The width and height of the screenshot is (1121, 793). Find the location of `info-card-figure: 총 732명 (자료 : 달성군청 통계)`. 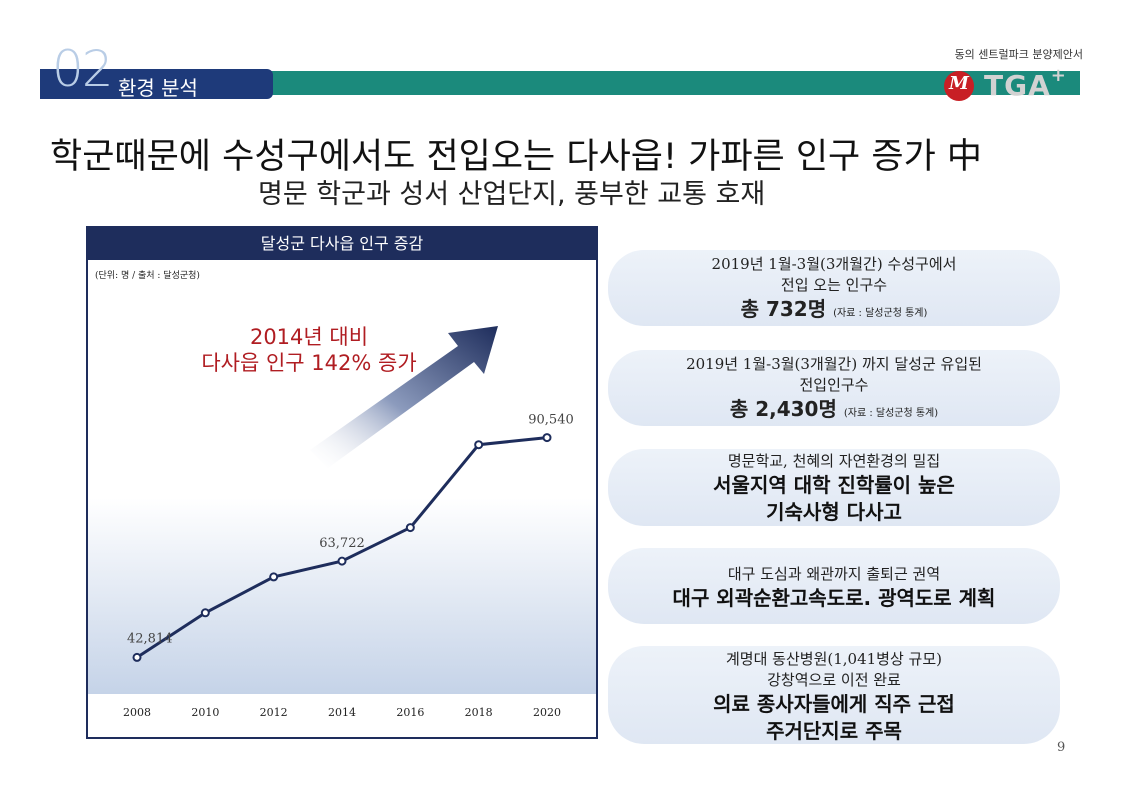

info-card-figure: 총 732명 (자료 : 달성군청 통계) is located at coordinates (834, 311).